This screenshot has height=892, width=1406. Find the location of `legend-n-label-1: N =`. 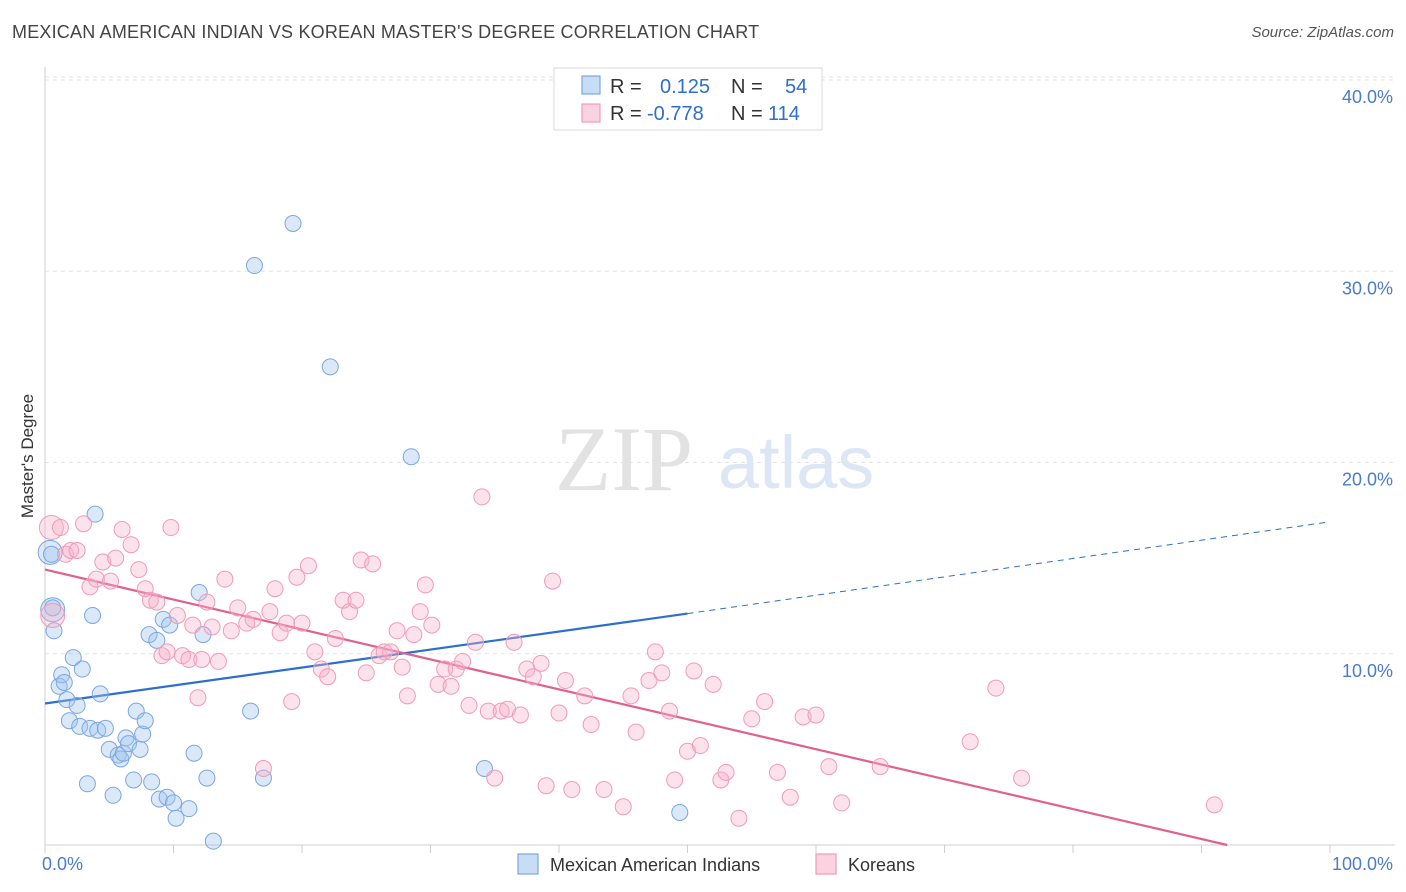

legend-n-label-1: N = is located at coordinates (747, 87).